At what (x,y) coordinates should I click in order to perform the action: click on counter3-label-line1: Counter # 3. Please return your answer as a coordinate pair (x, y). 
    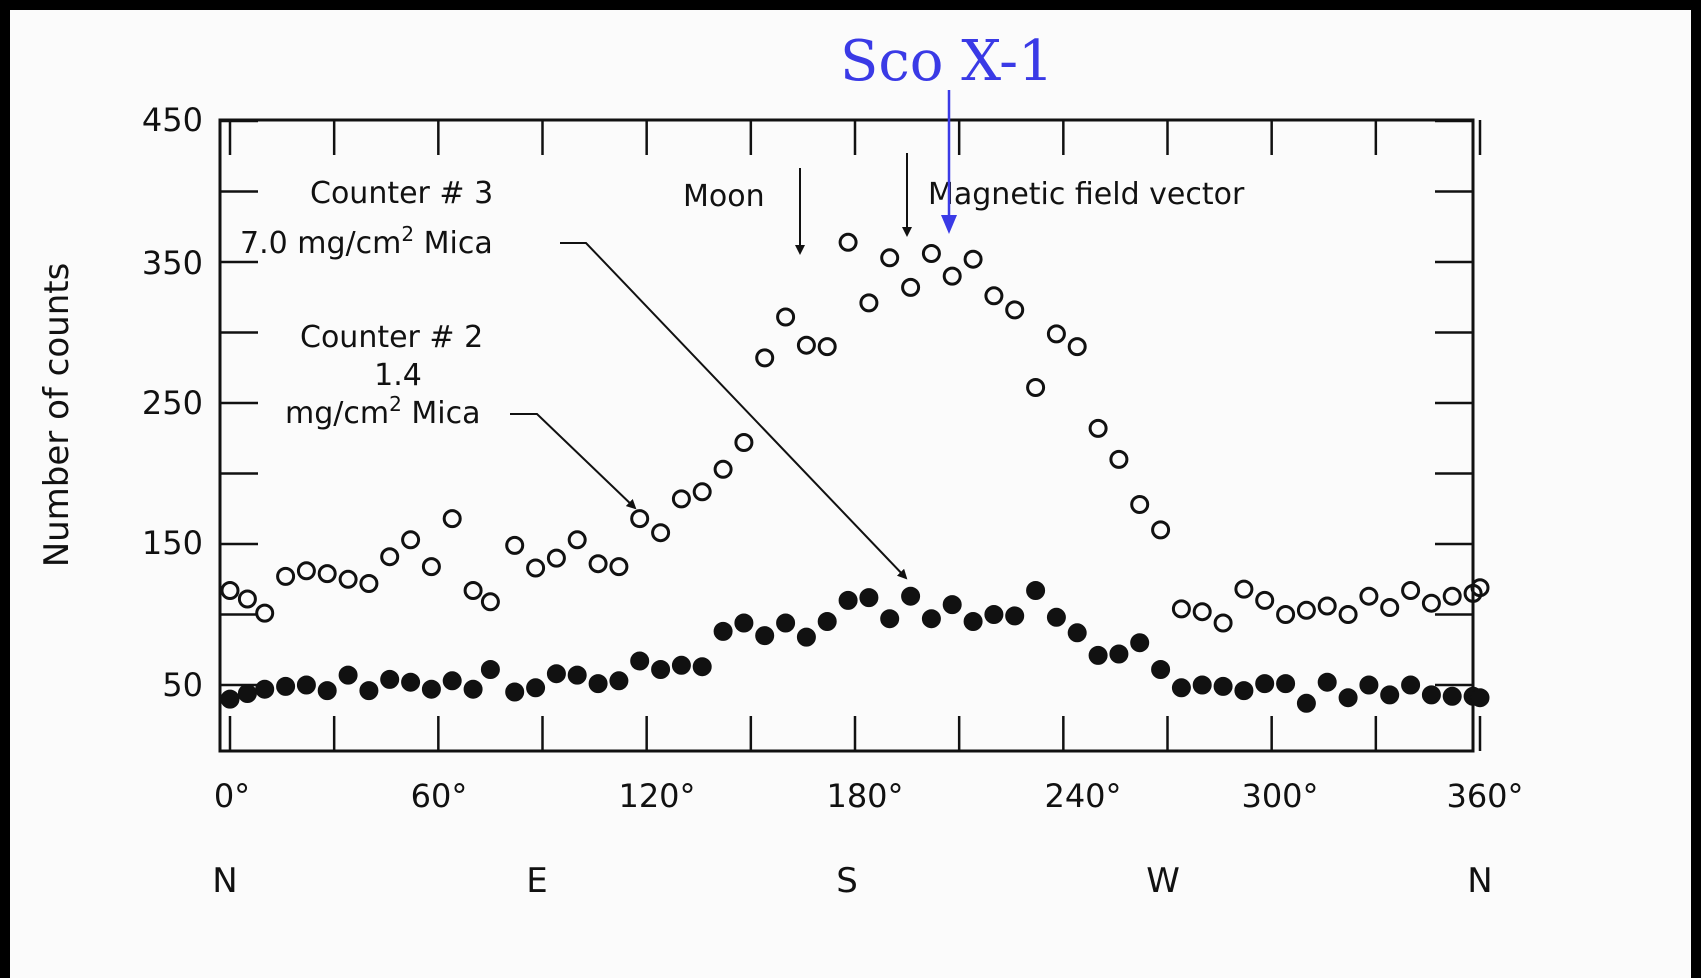
    Looking at the image, I should click on (401, 193).